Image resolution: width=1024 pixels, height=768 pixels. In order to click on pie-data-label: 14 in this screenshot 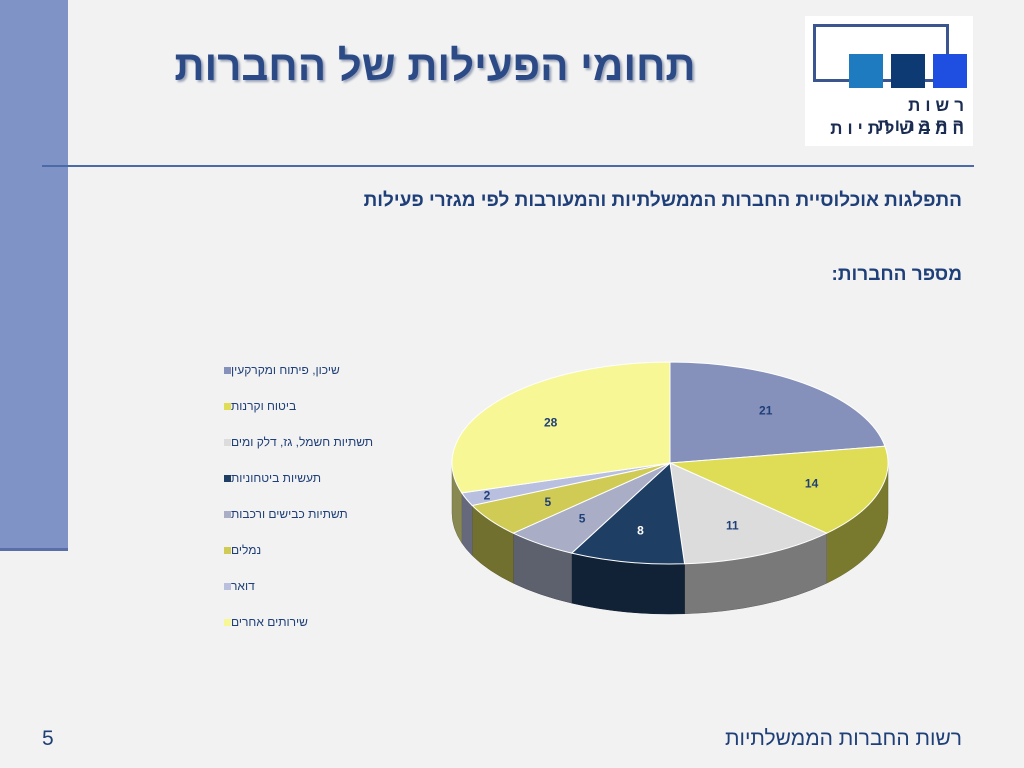, I will do `click(812, 483)`.